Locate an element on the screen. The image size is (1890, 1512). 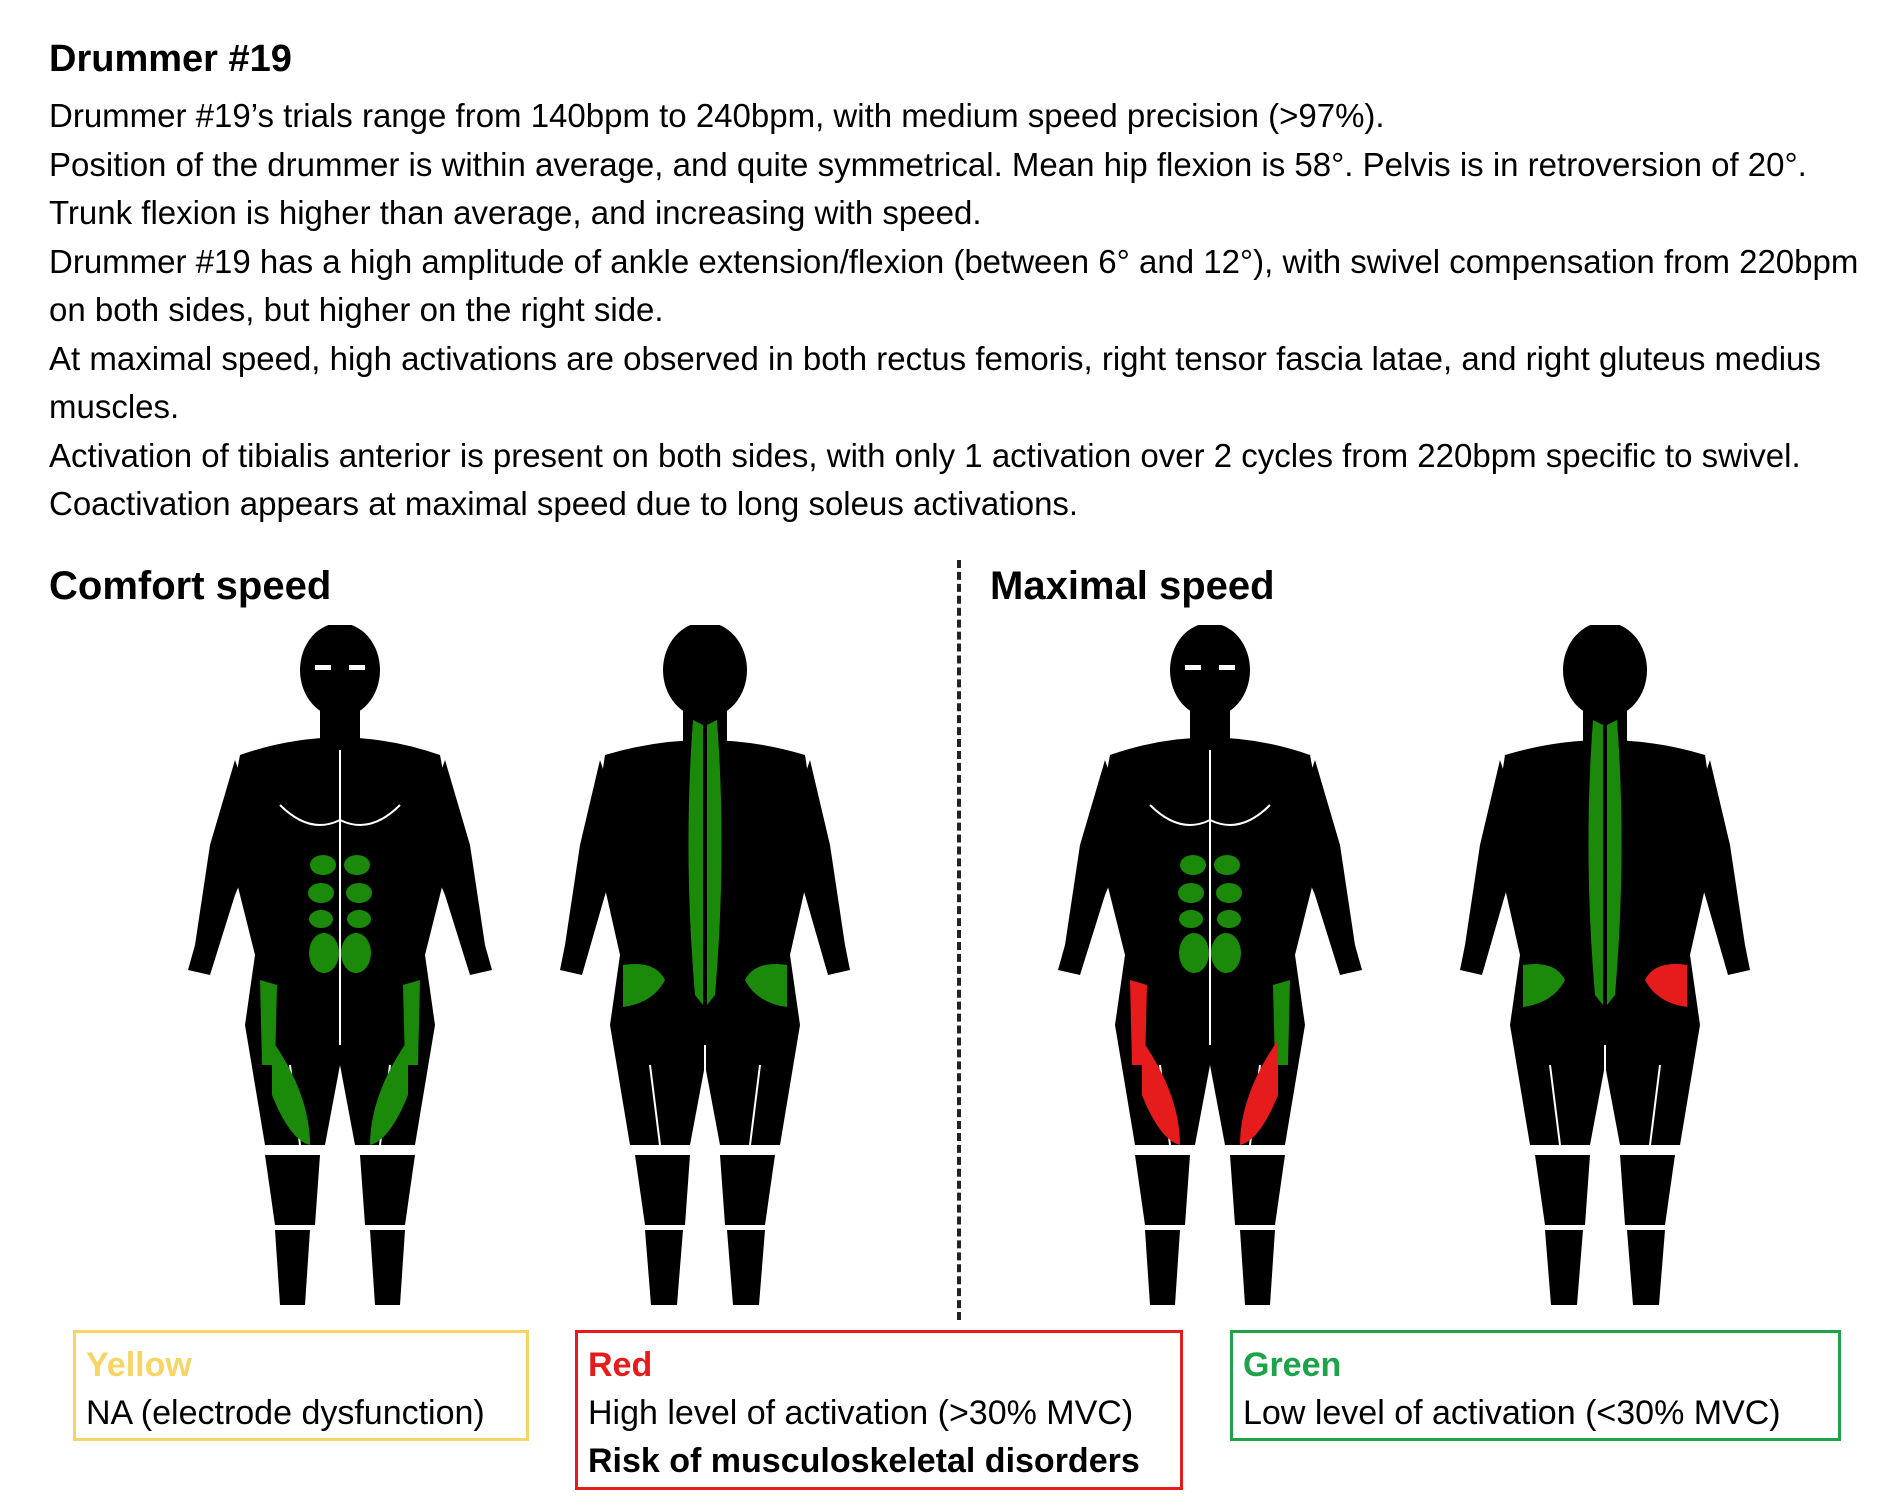
maximal-back-body-diagram is located at coordinates (1605, 965).